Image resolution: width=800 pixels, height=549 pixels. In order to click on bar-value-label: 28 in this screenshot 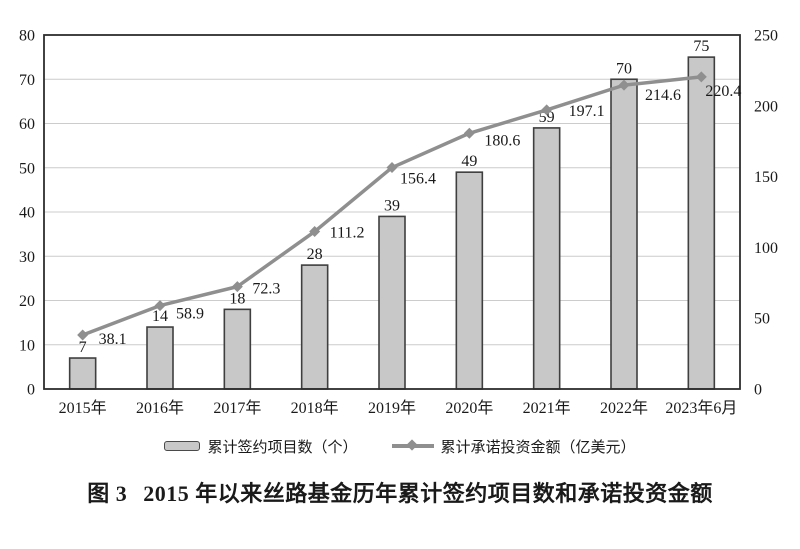, I will do `click(315, 254)`.